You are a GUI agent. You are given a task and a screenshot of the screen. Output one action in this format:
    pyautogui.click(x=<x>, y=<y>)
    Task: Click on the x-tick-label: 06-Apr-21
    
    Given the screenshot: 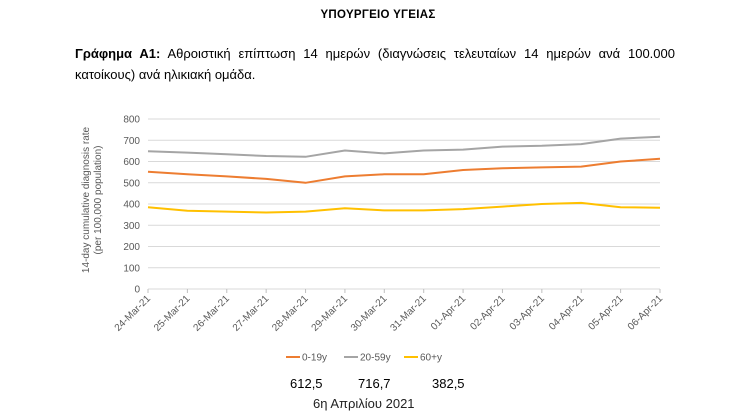 What is the action you would take?
    pyautogui.click(x=646, y=313)
    